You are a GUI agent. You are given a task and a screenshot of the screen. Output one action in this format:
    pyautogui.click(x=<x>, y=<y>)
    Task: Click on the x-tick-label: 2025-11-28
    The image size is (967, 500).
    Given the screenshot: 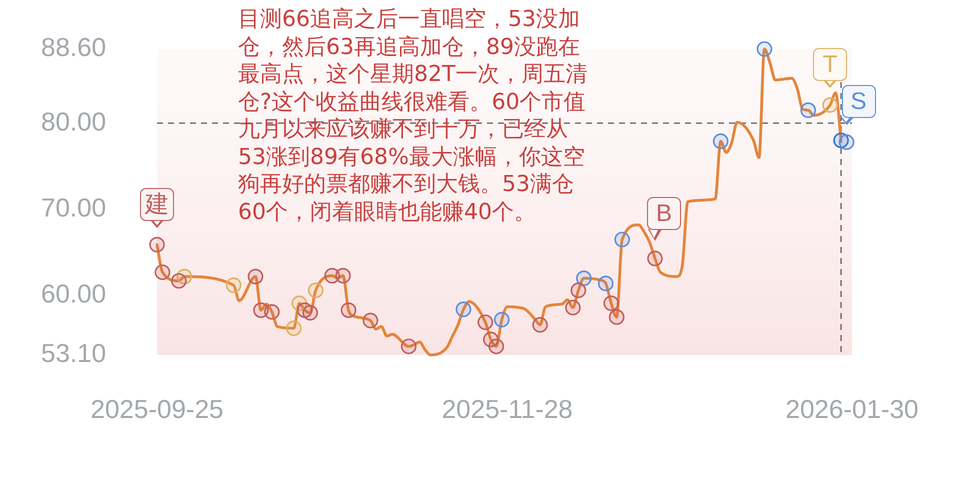 What is the action you would take?
    pyautogui.click(x=507, y=409)
    